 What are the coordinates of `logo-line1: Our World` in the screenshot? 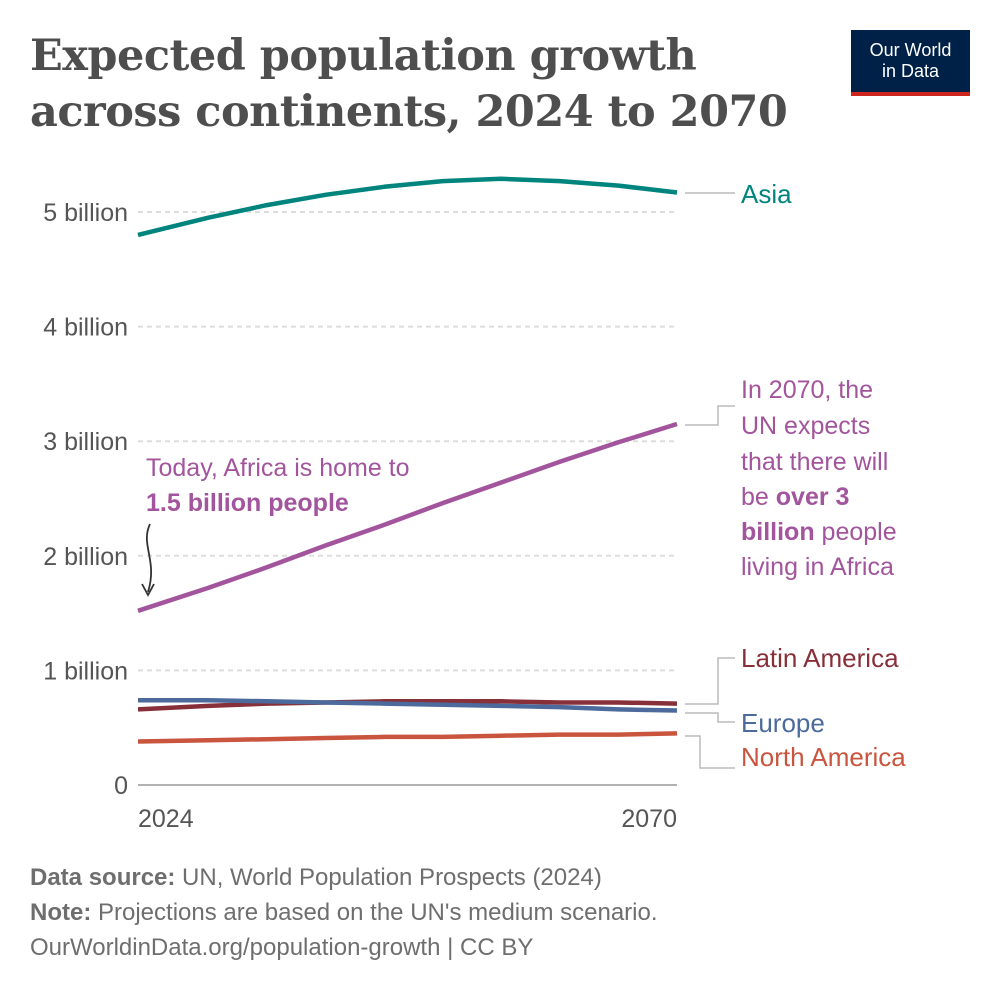 It's located at (910, 50).